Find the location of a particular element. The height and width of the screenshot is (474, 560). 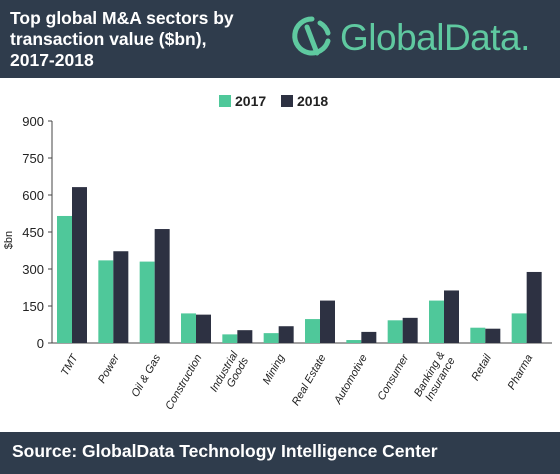

x-tick-label-line: Retail is located at coordinates (481, 367).